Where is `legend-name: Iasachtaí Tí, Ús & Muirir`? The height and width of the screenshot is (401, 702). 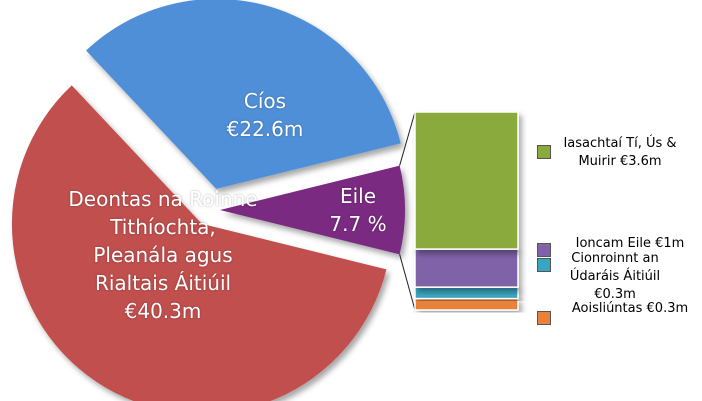 legend-name: Iasachtaí Tí, Ús & Muirir is located at coordinates (620, 152).